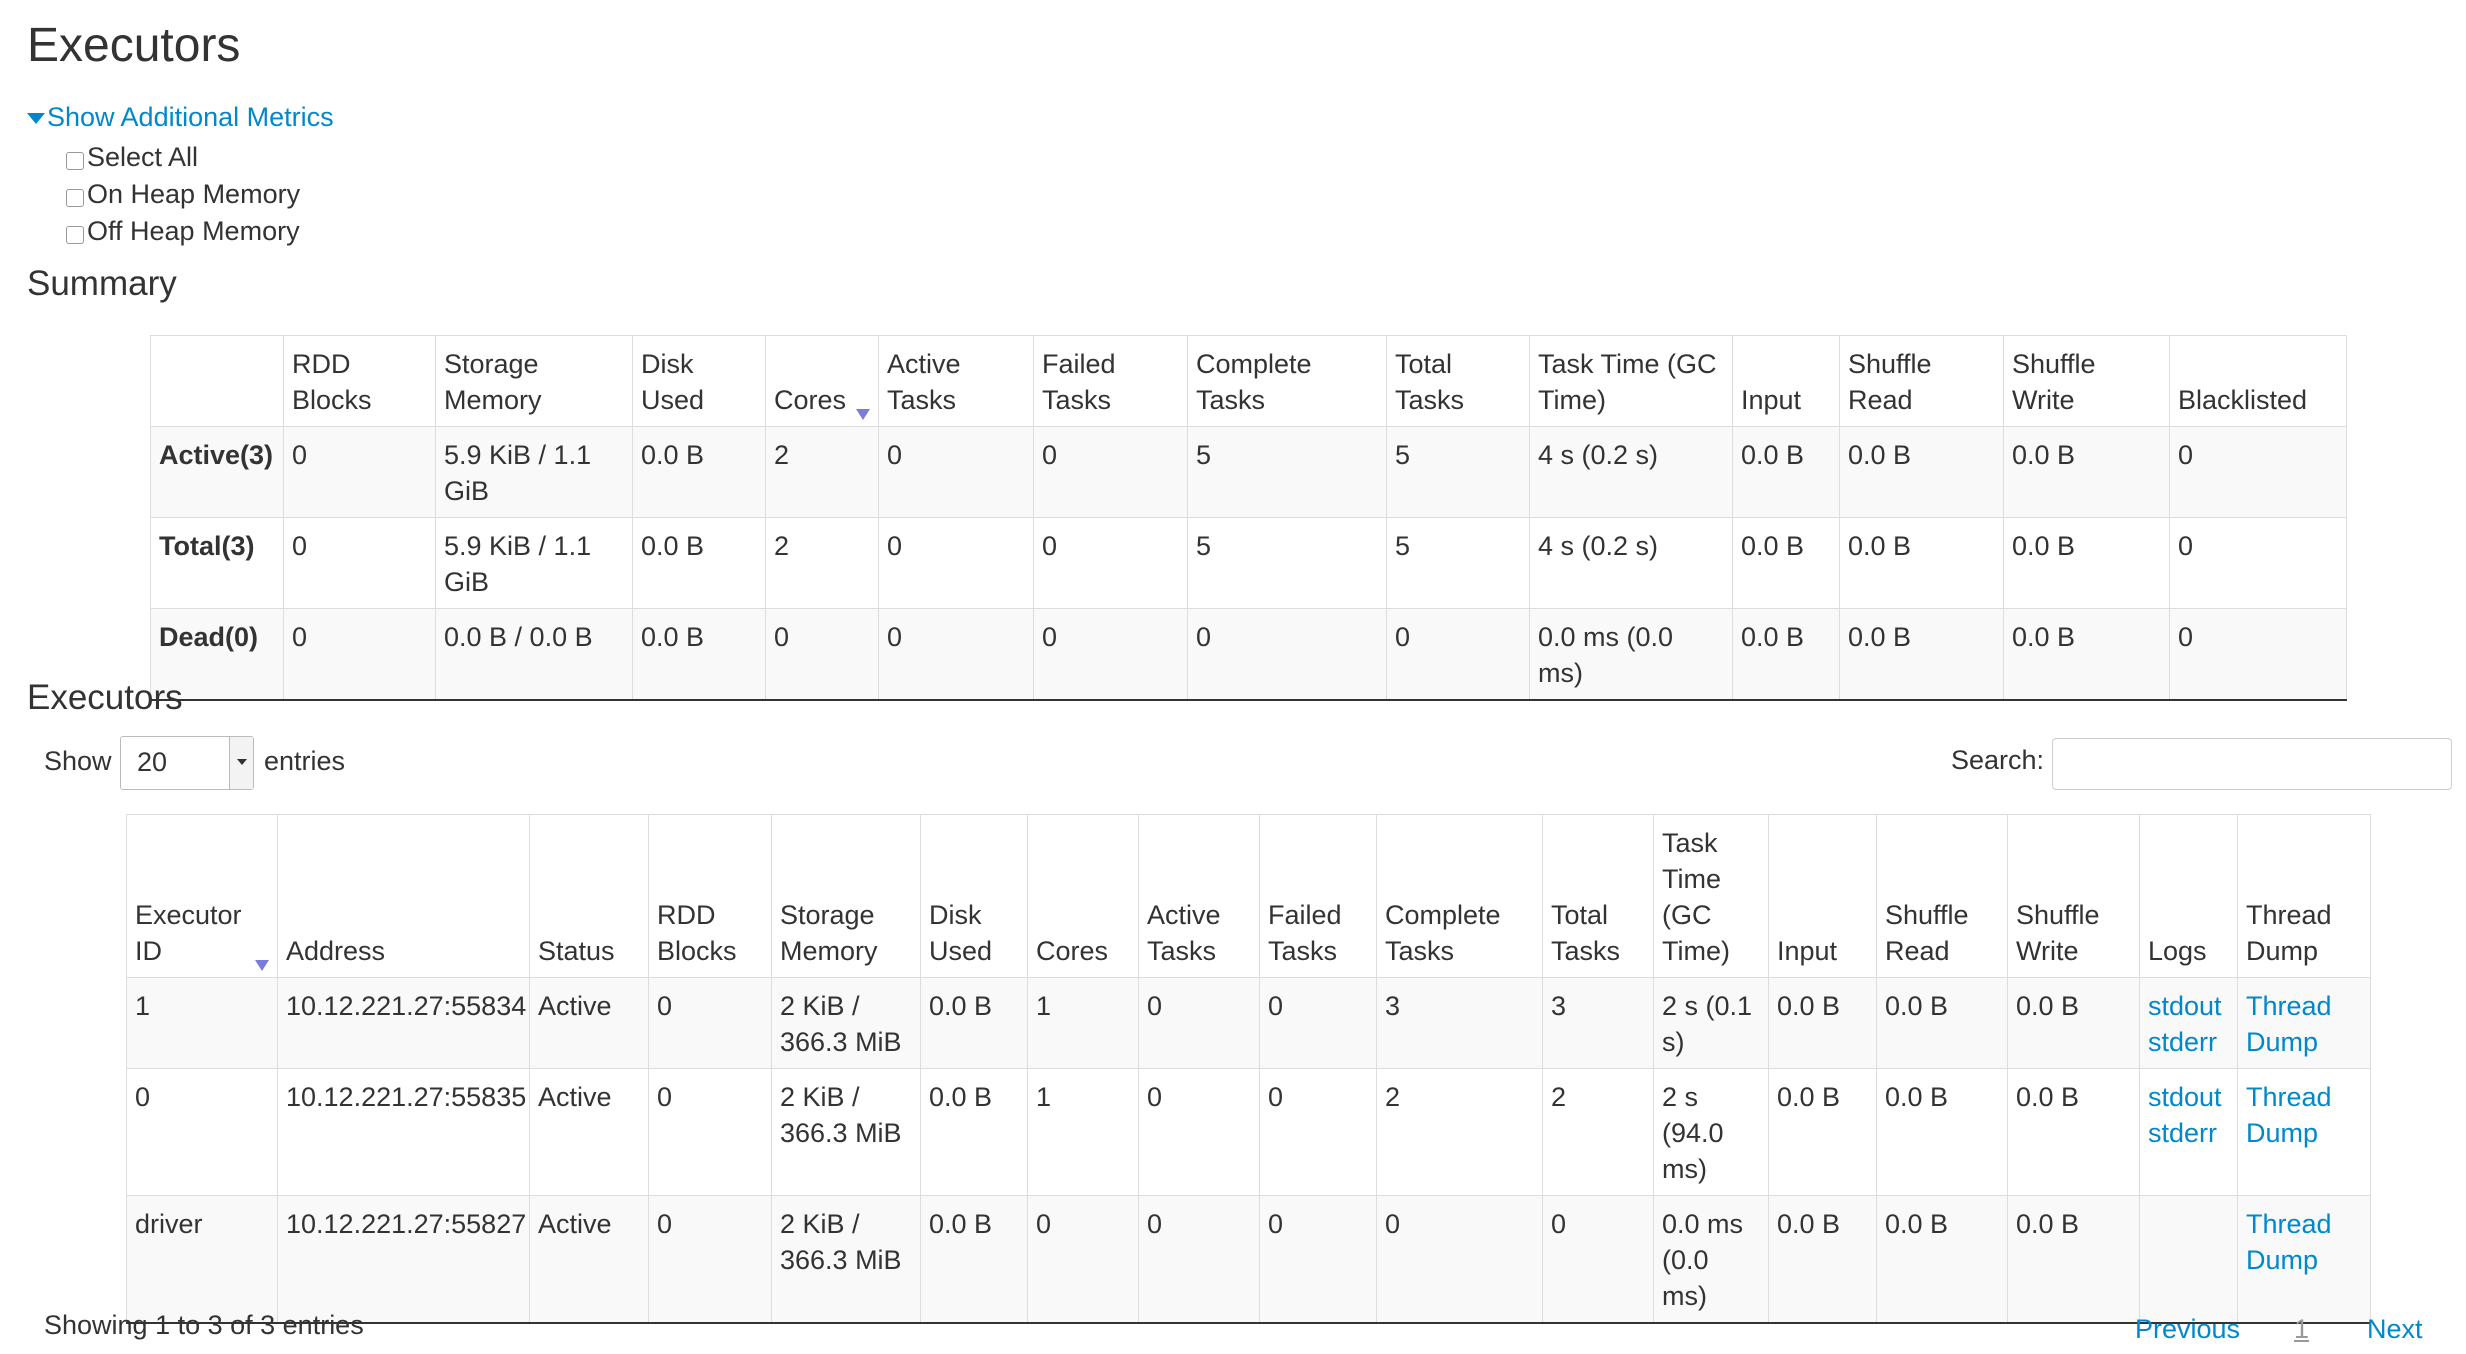 The height and width of the screenshot is (1354, 2466). What do you see at coordinates (2252, 764) in the screenshot?
I see `search-input` at bounding box center [2252, 764].